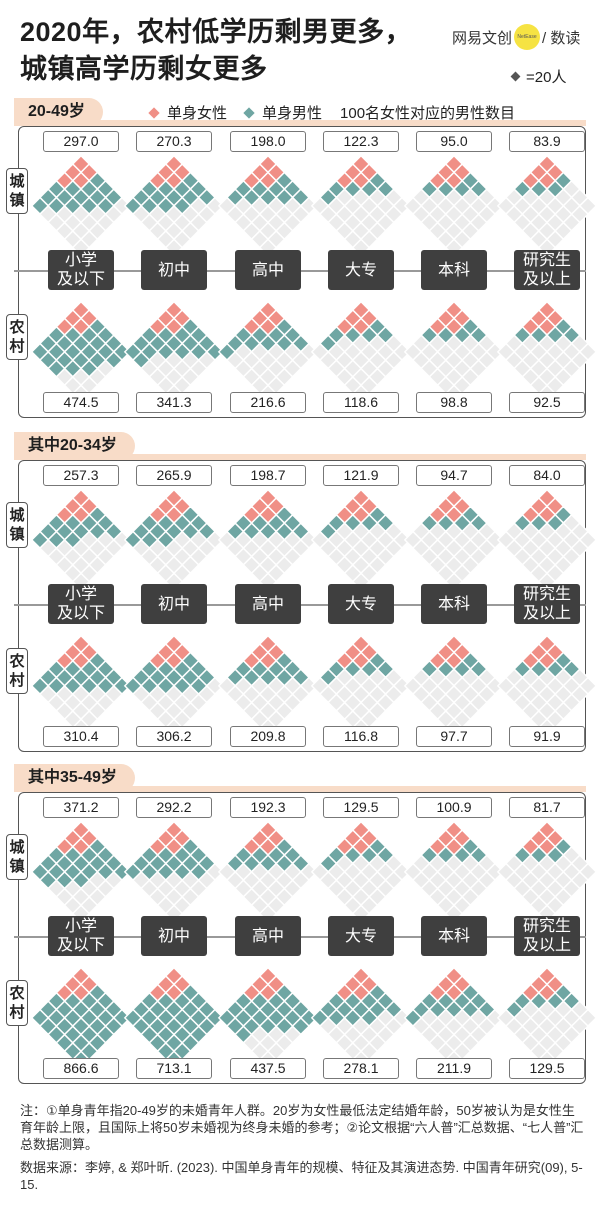  I want to click on rural-ratio-label: 209.8, so click(268, 736).